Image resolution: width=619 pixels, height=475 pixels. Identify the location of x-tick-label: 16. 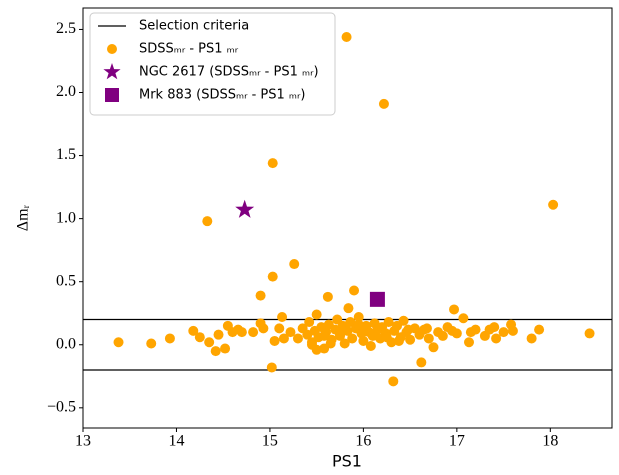
(363, 441).